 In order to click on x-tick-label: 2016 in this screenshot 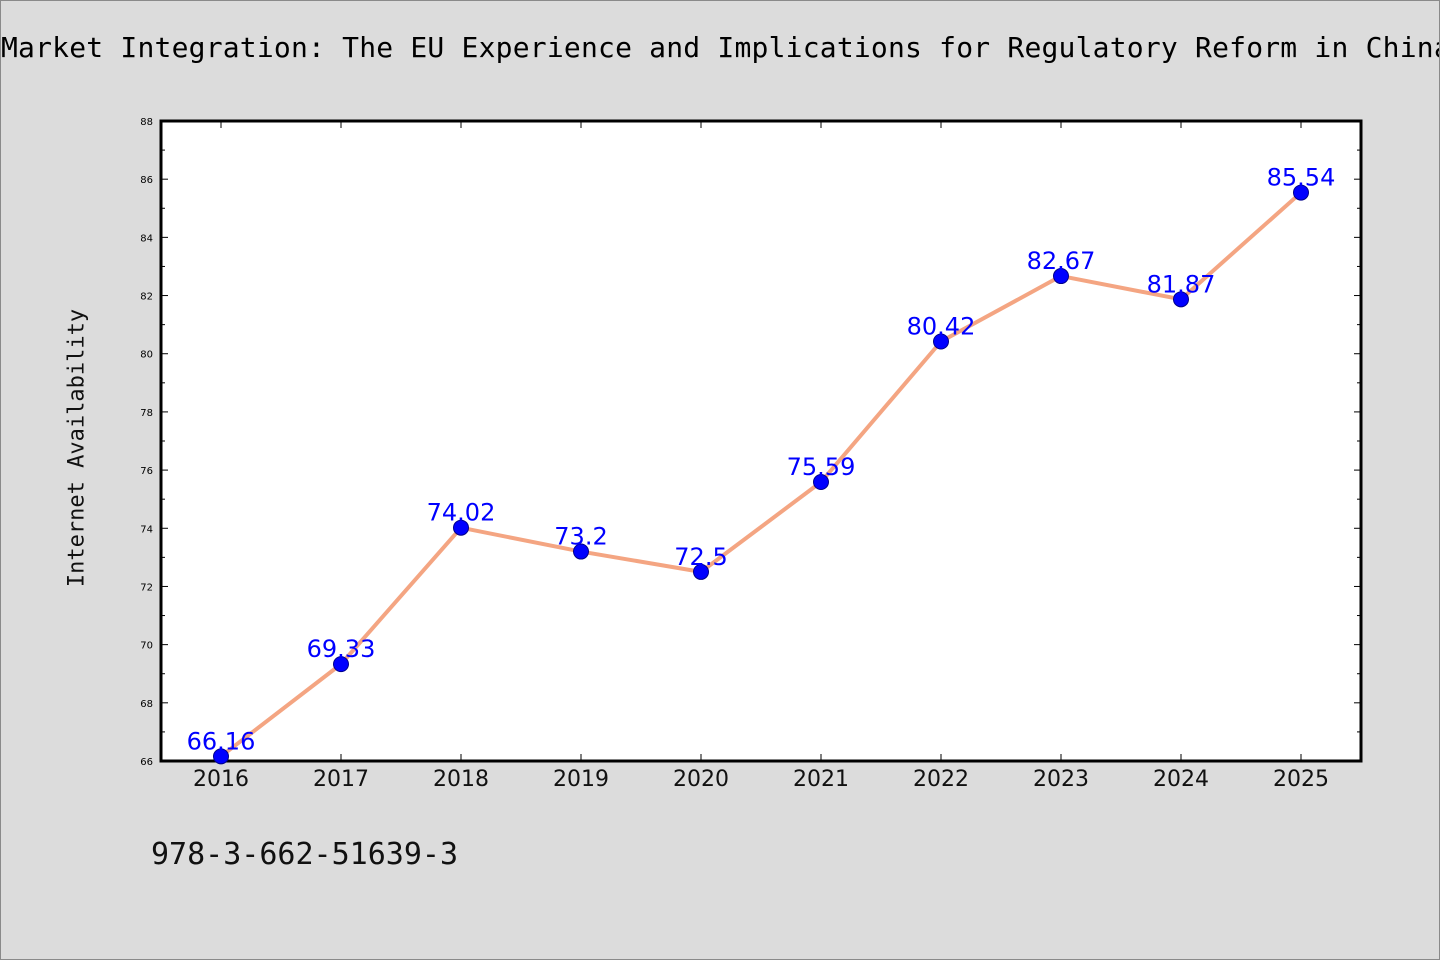, I will do `click(221, 779)`.